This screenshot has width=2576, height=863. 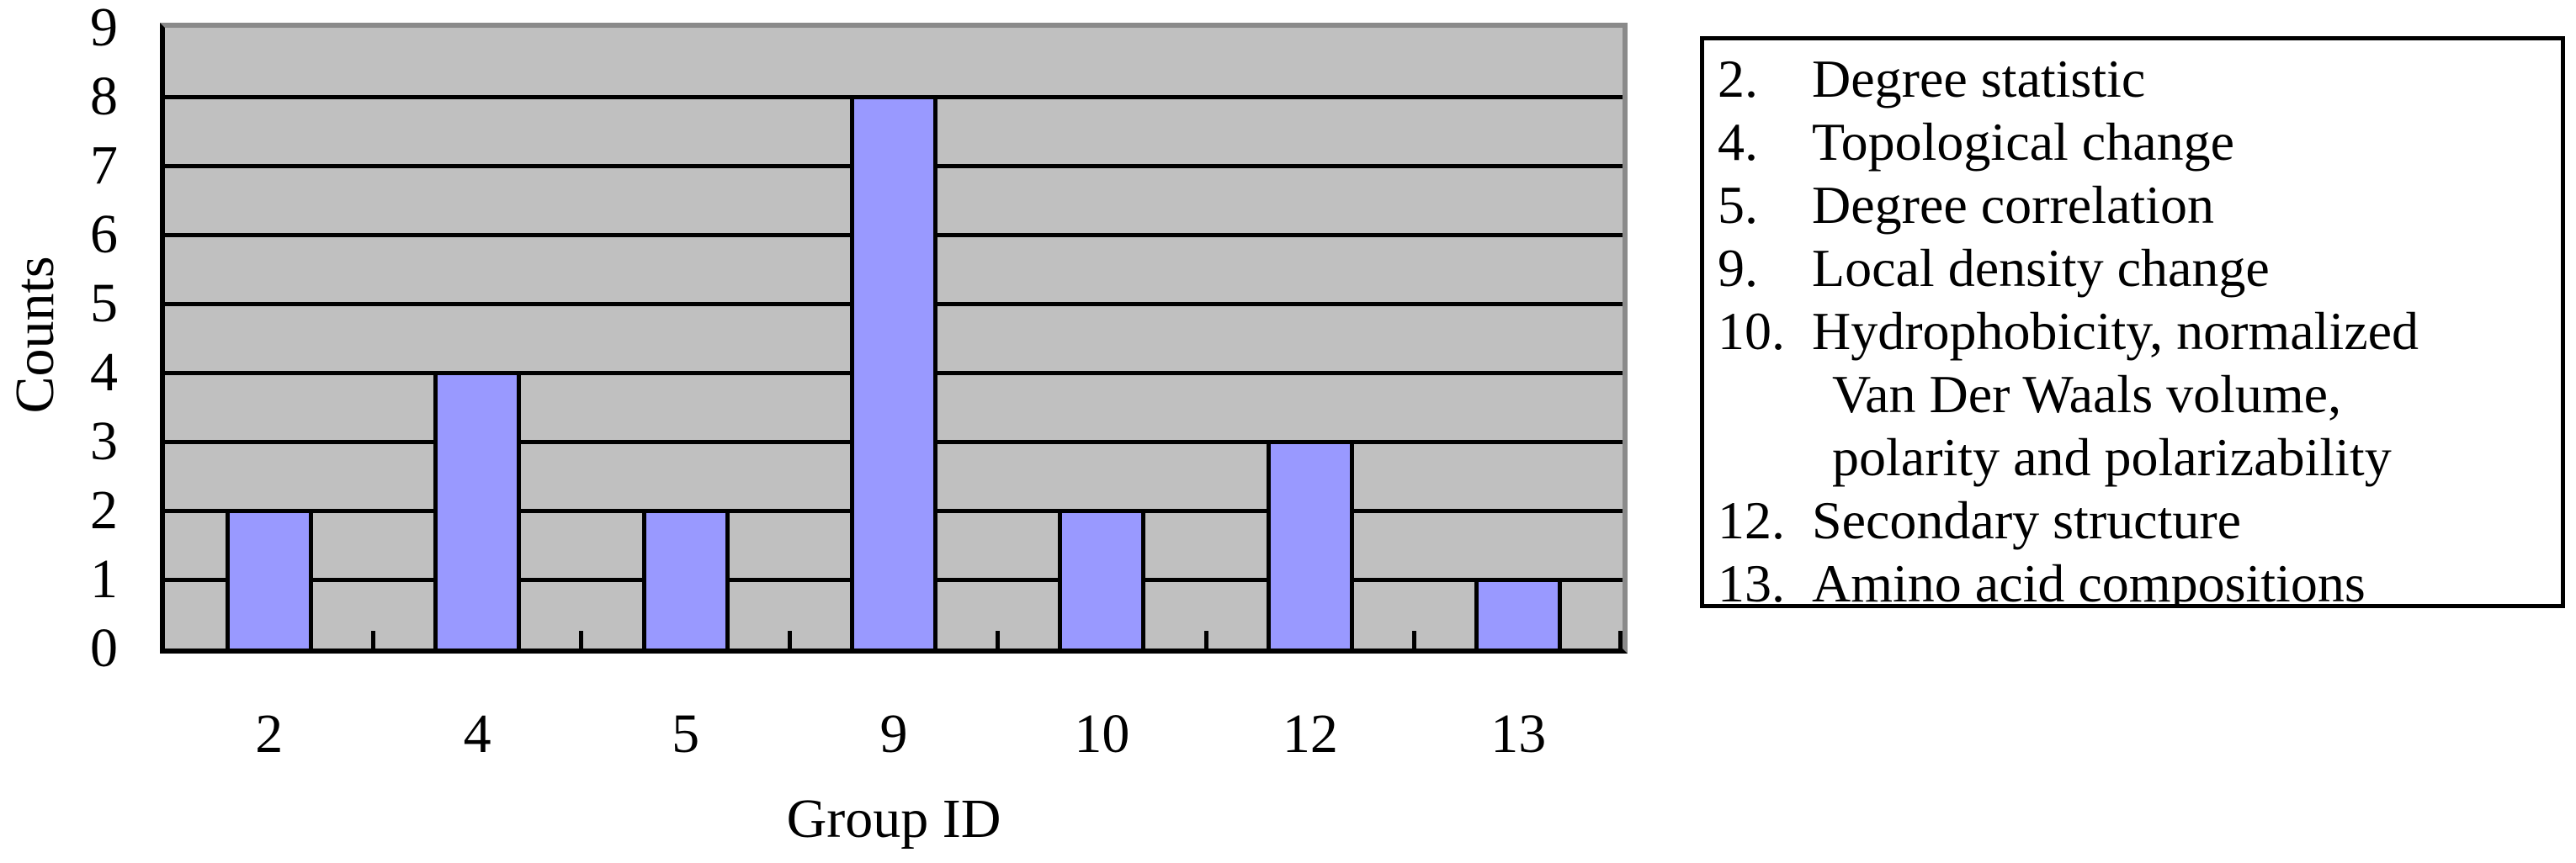 I want to click on legend-item-line: Degree statistic, so click(x=1979, y=79).